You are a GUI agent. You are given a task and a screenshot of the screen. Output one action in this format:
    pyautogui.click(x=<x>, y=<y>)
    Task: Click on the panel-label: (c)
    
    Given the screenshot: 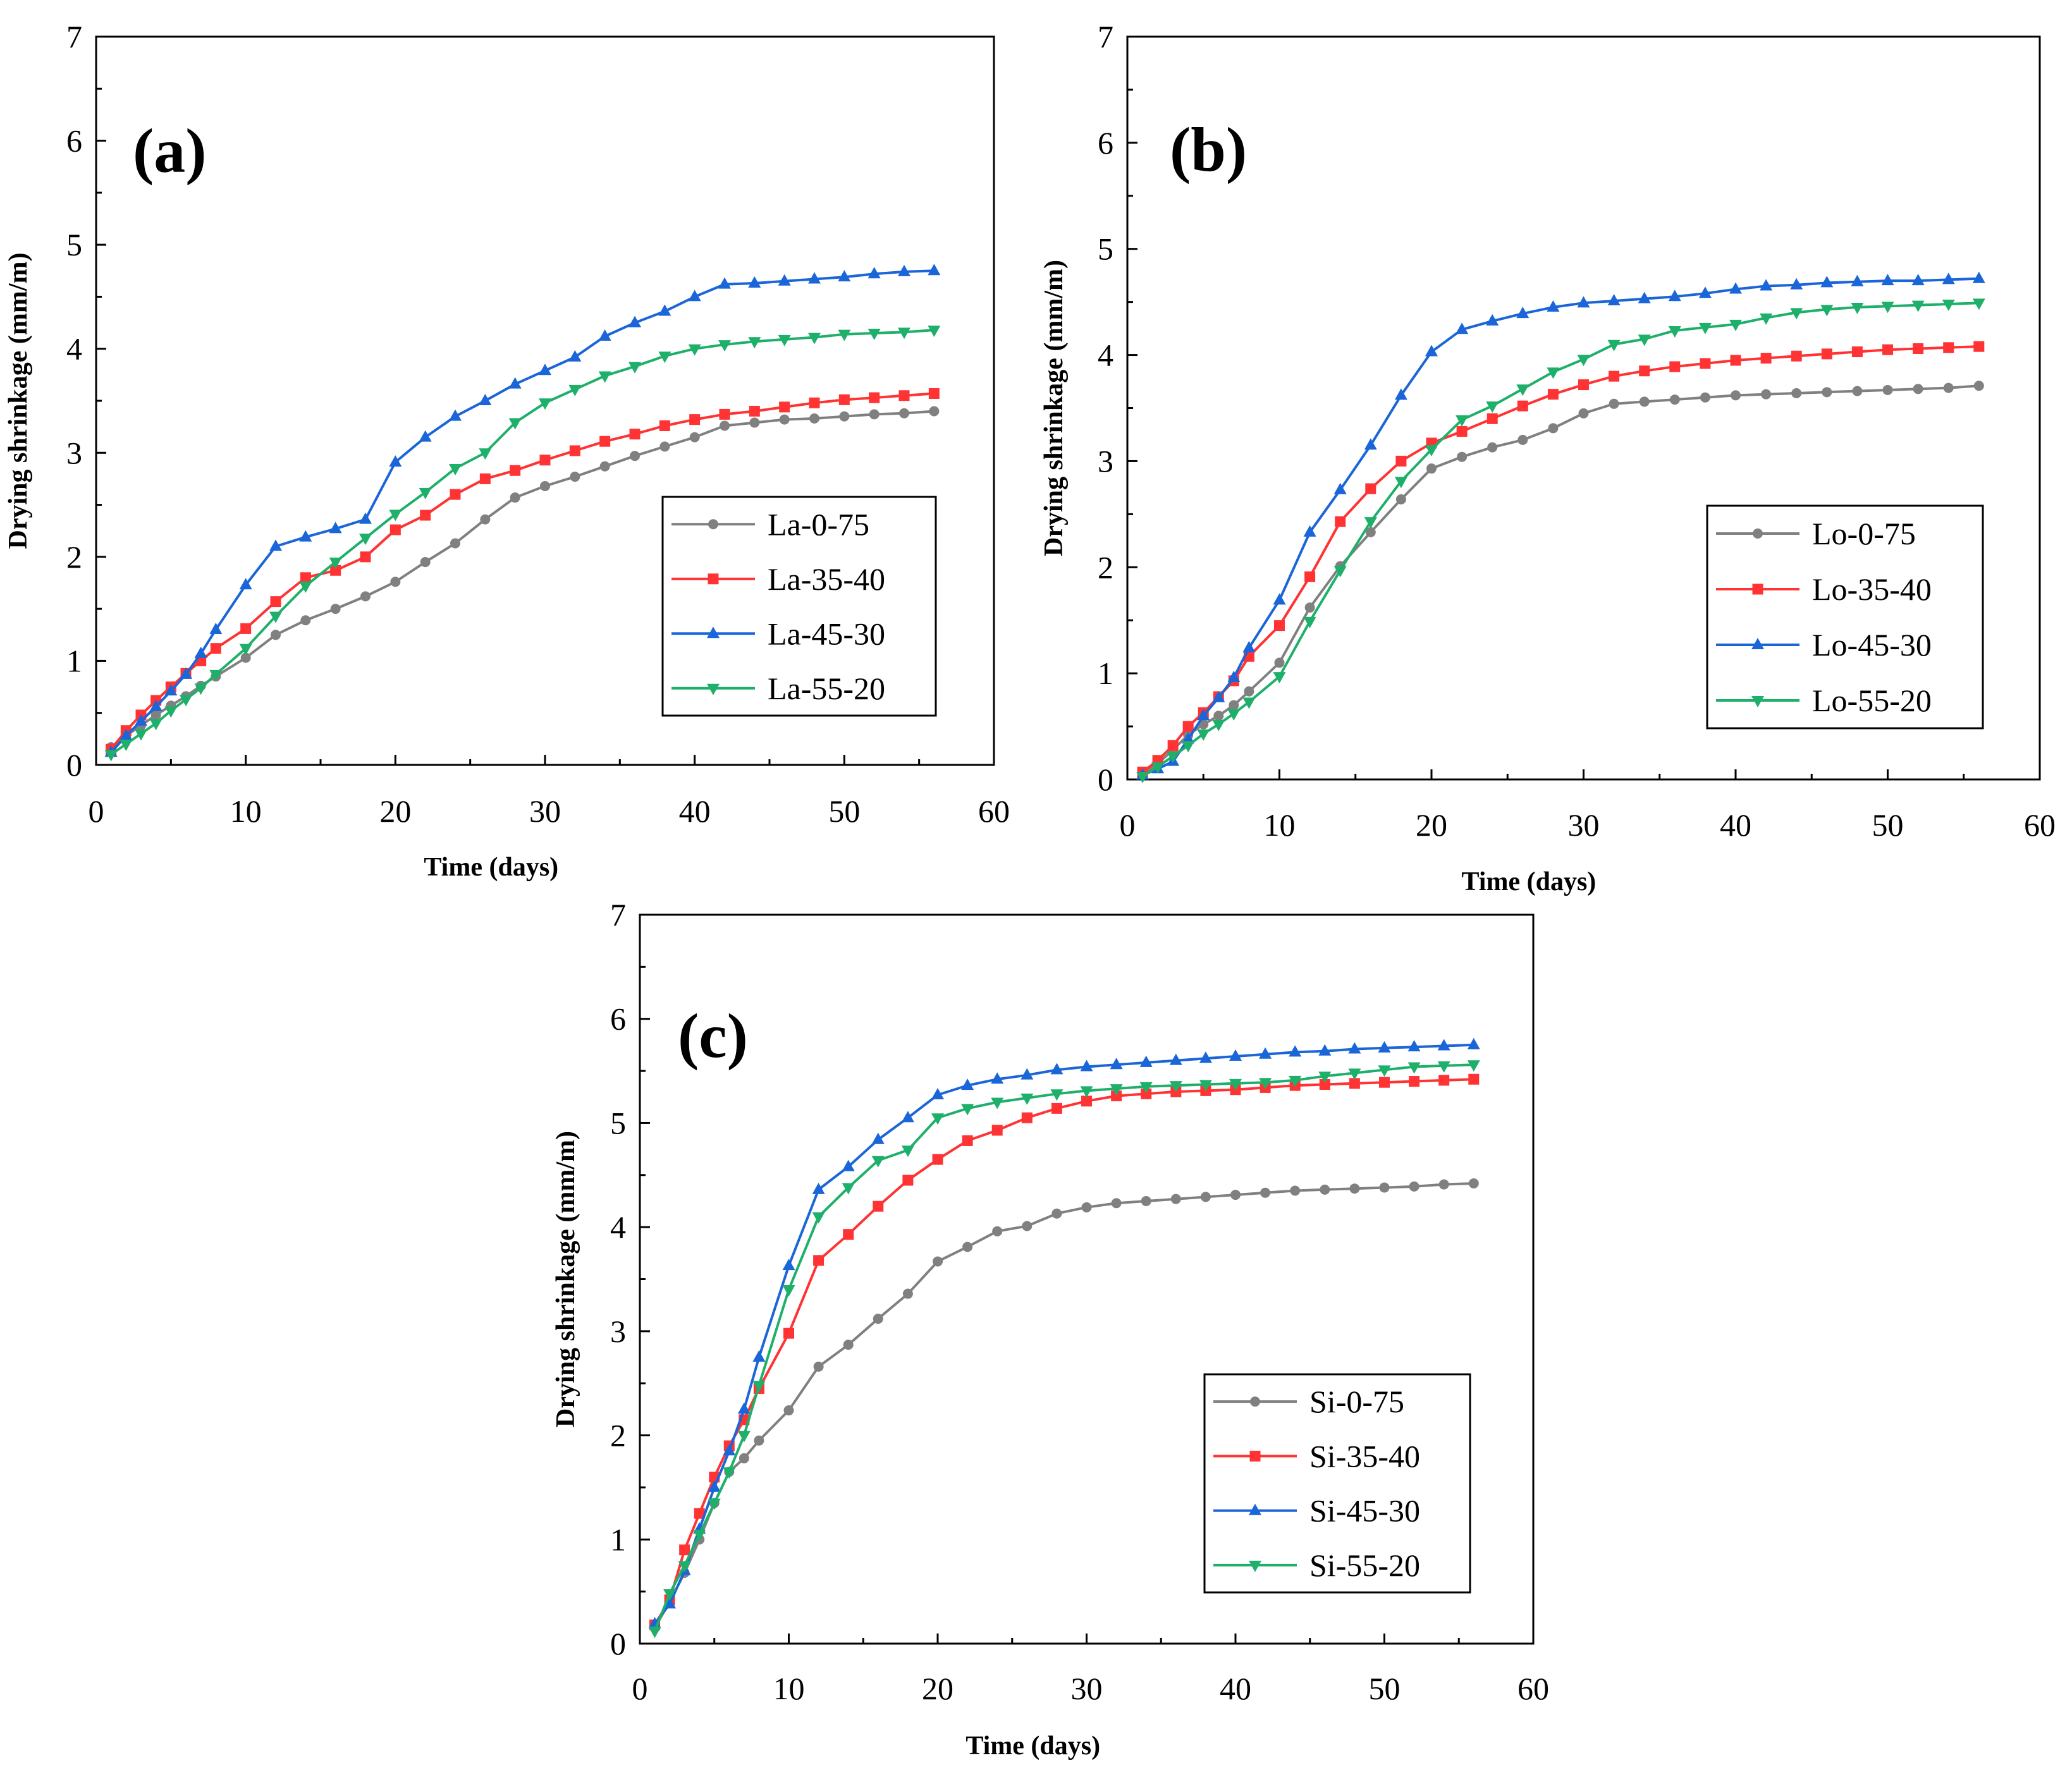 What is the action you would take?
    pyautogui.click(x=713, y=1036)
    